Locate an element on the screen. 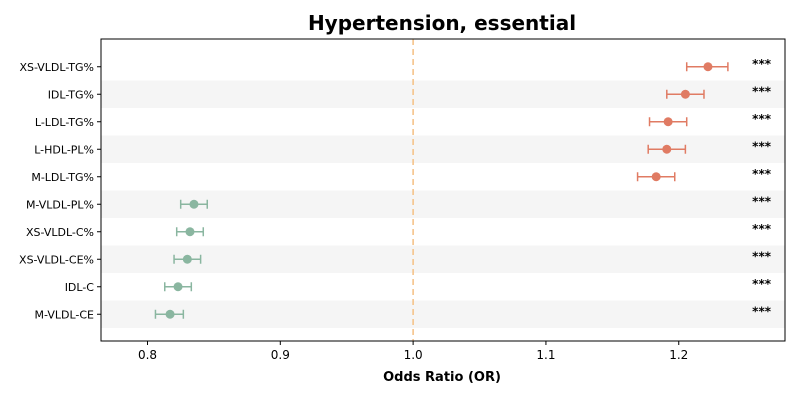 The width and height of the screenshot is (800, 400). x-axis: 0.8 0.9 1.0 1.1 1.2 is located at coordinates (413, 351).